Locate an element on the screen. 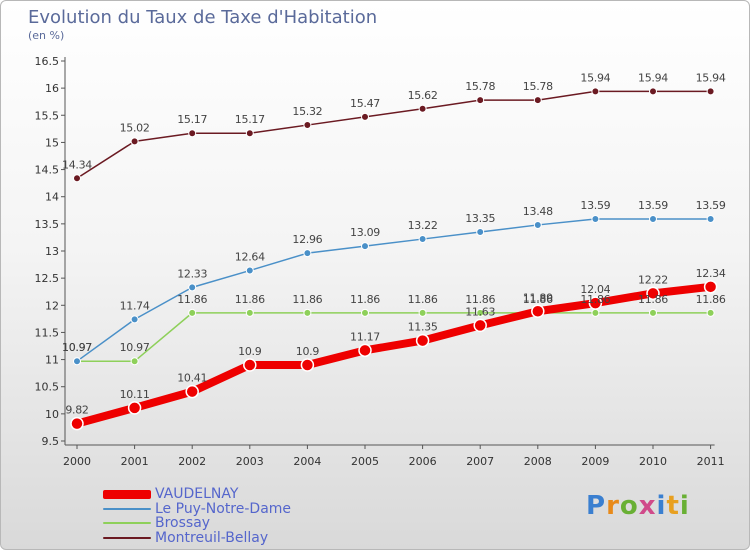 This screenshot has height=550, width=750. y-tick-label: 16 is located at coordinates (52, 88).